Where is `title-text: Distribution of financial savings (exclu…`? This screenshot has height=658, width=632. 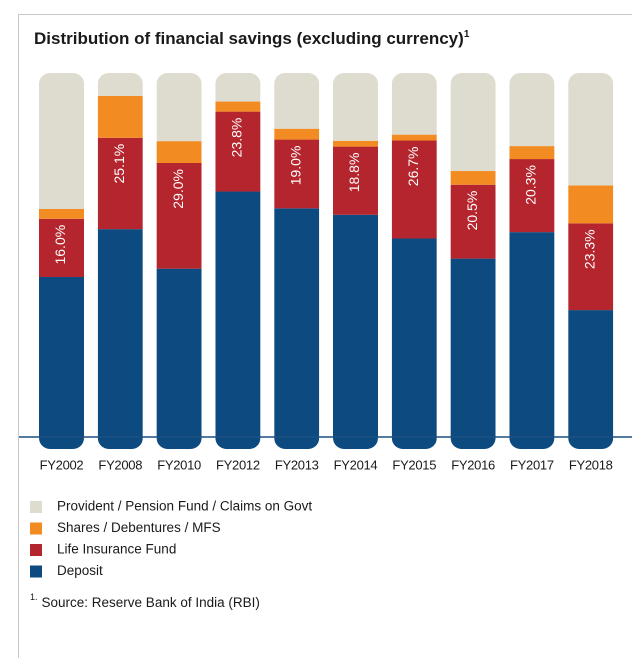
title-text: Distribution of financial savings (exclu… is located at coordinates (249, 38).